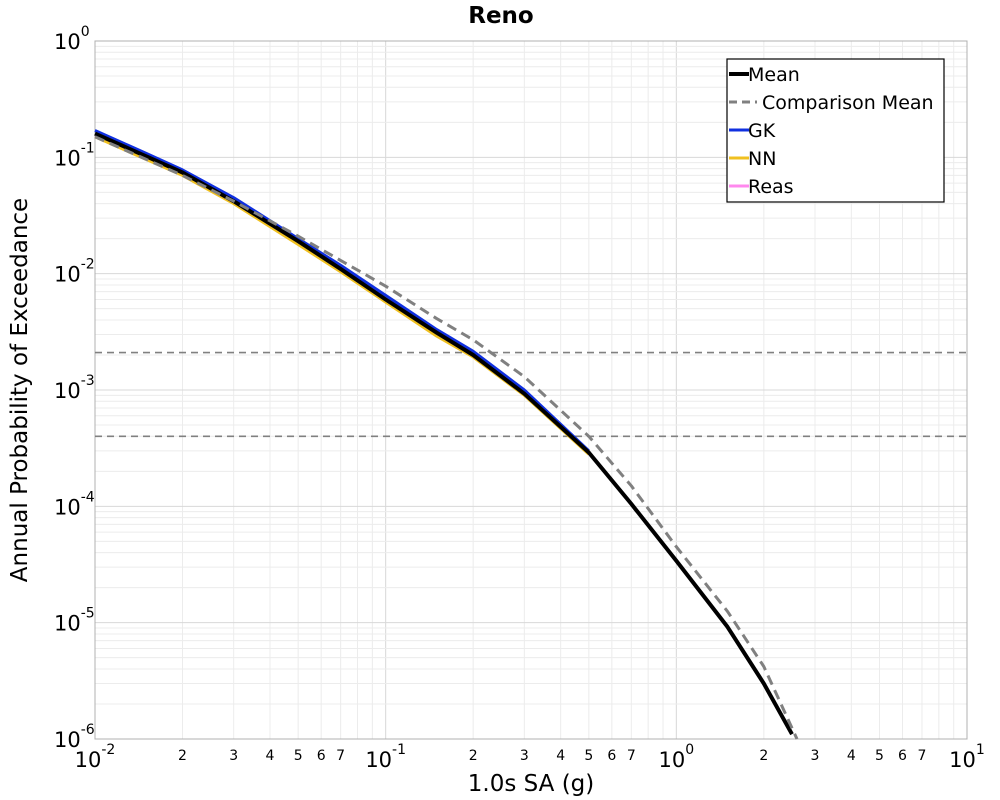 This screenshot has height=800, width=1000. I want to click on legend-label: Mean, so click(774, 75).